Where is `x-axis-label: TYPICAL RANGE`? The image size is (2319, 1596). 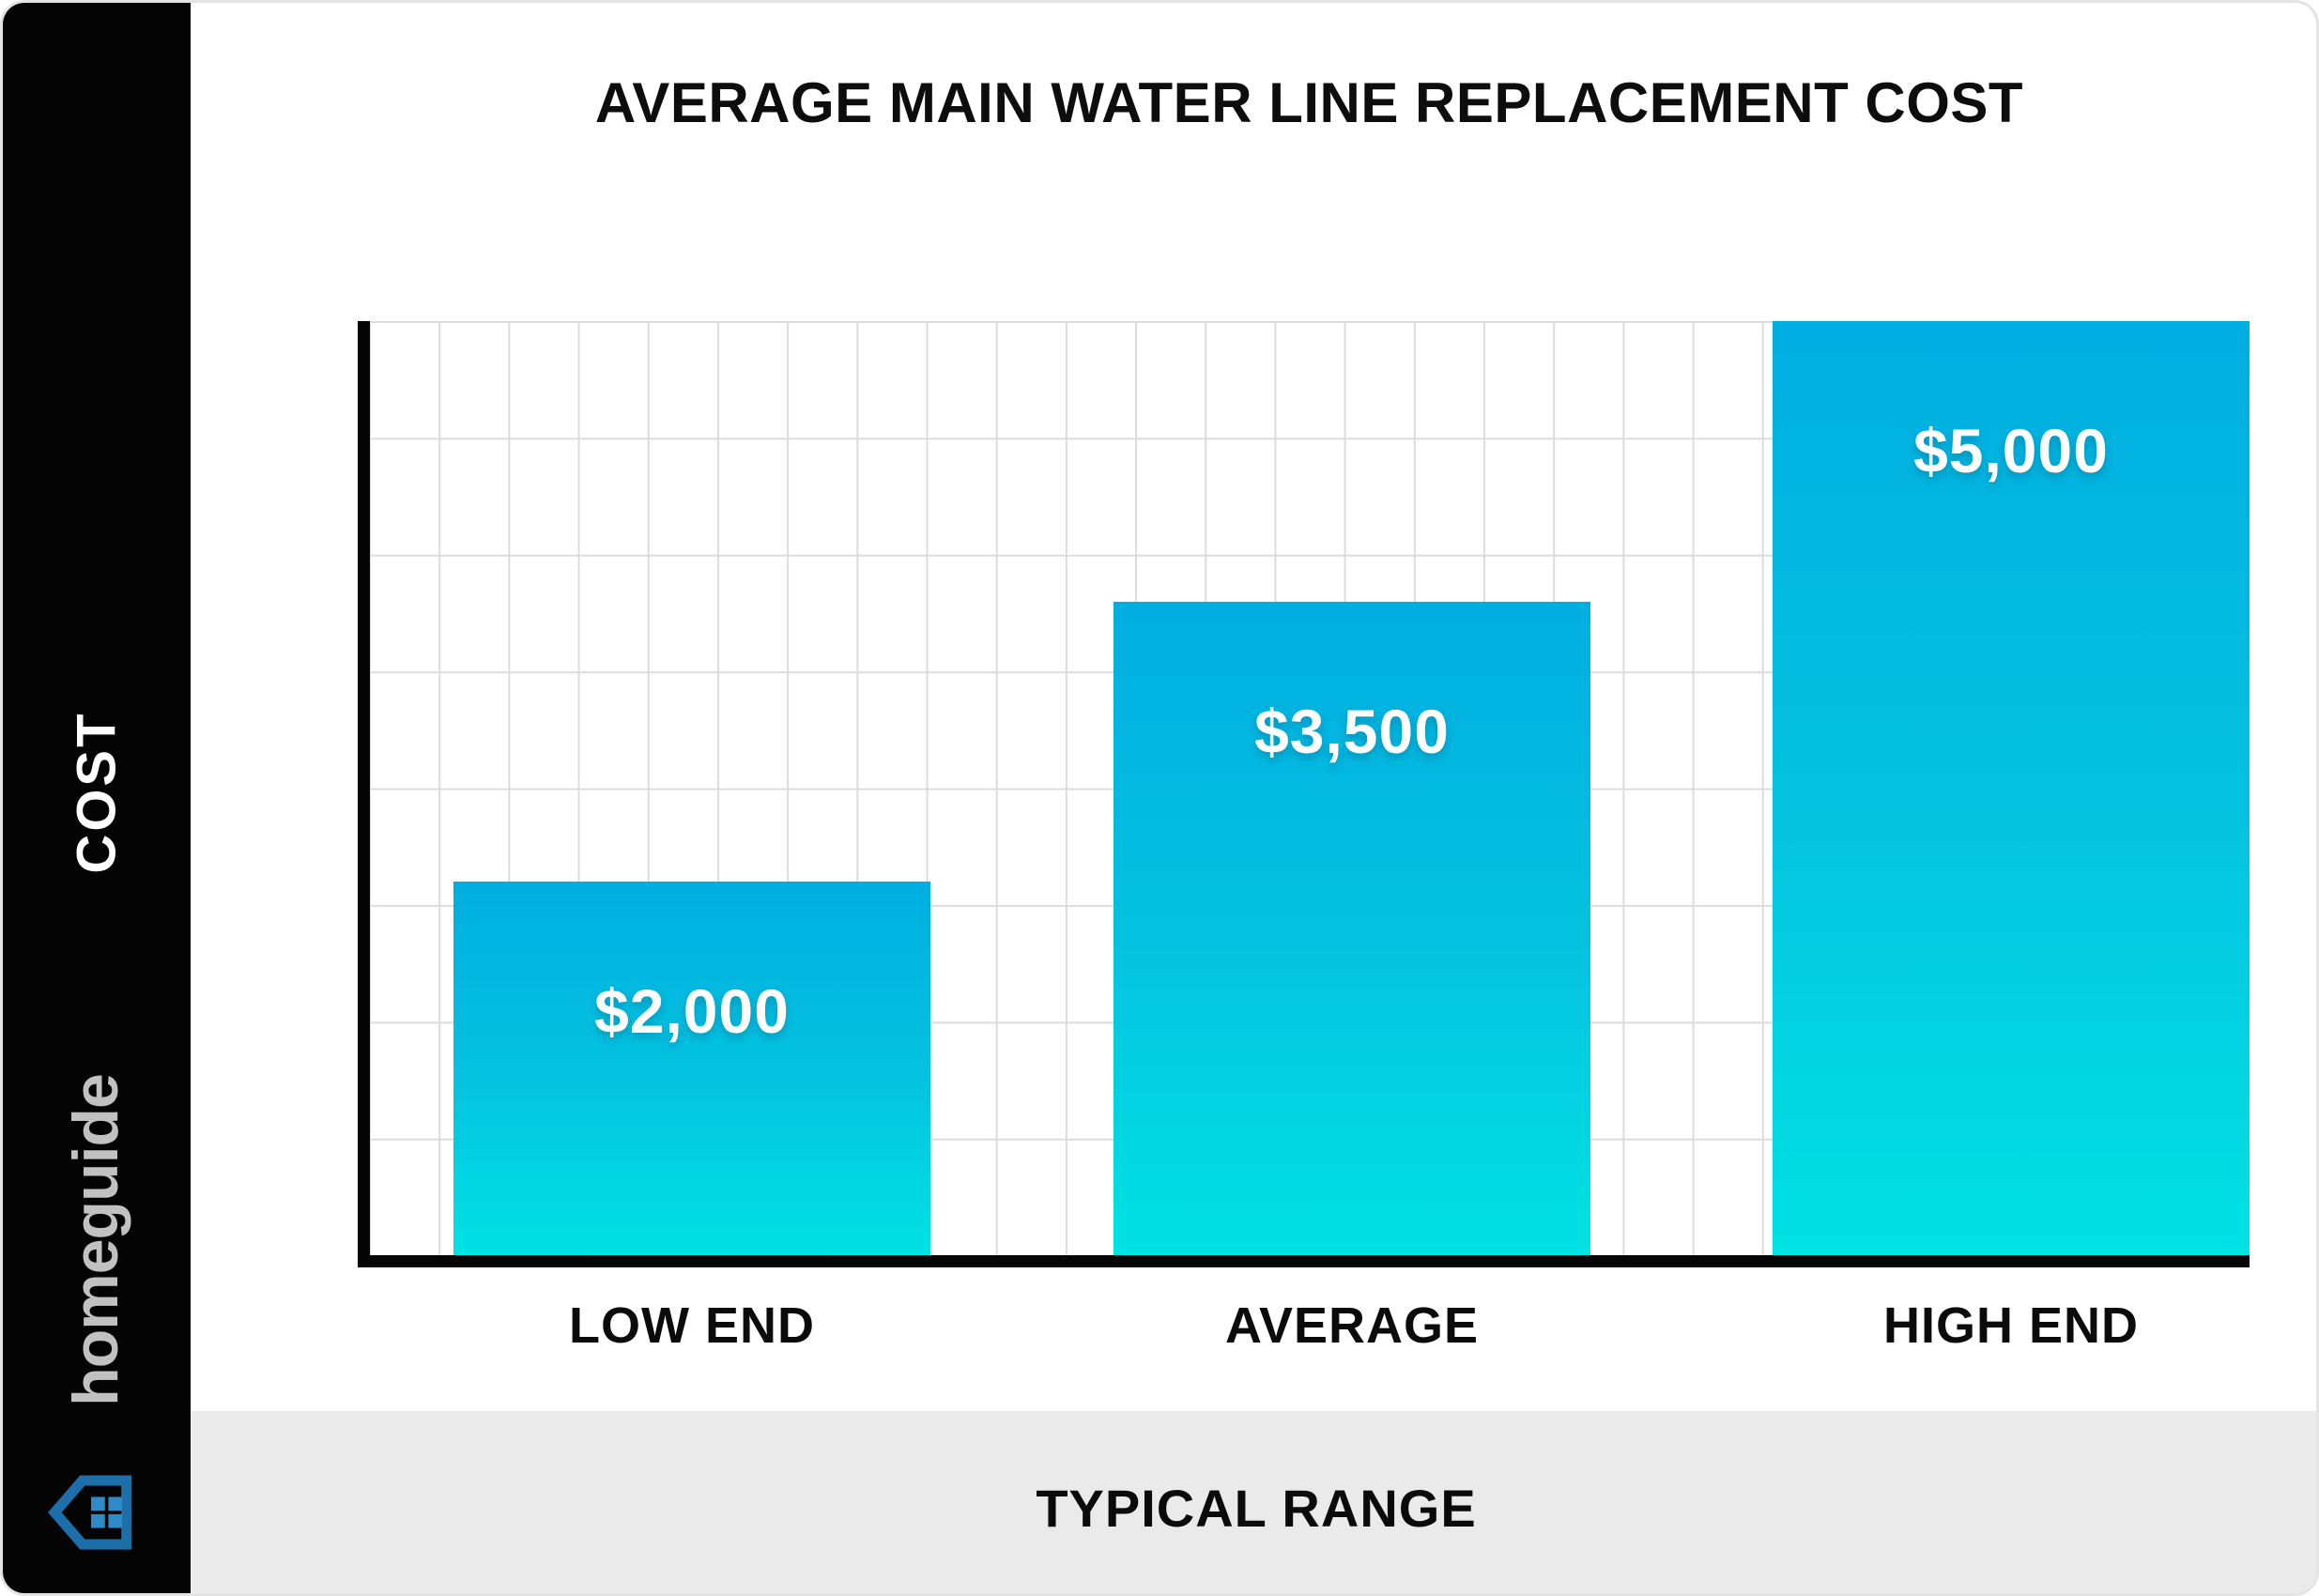
x-axis-label: TYPICAL RANGE is located at coordinates (1256, 1508).